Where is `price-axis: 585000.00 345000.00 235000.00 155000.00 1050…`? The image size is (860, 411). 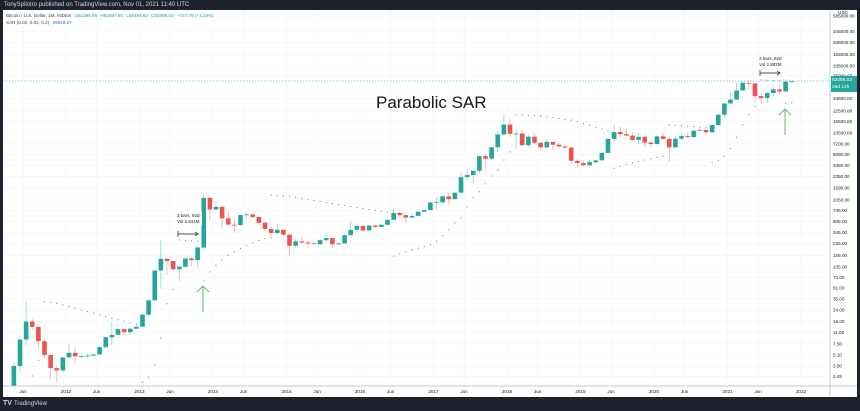
price-axis: 585000.00 345000.00 235000.00 155000.00 1050… is located at coordinates (844, 194).